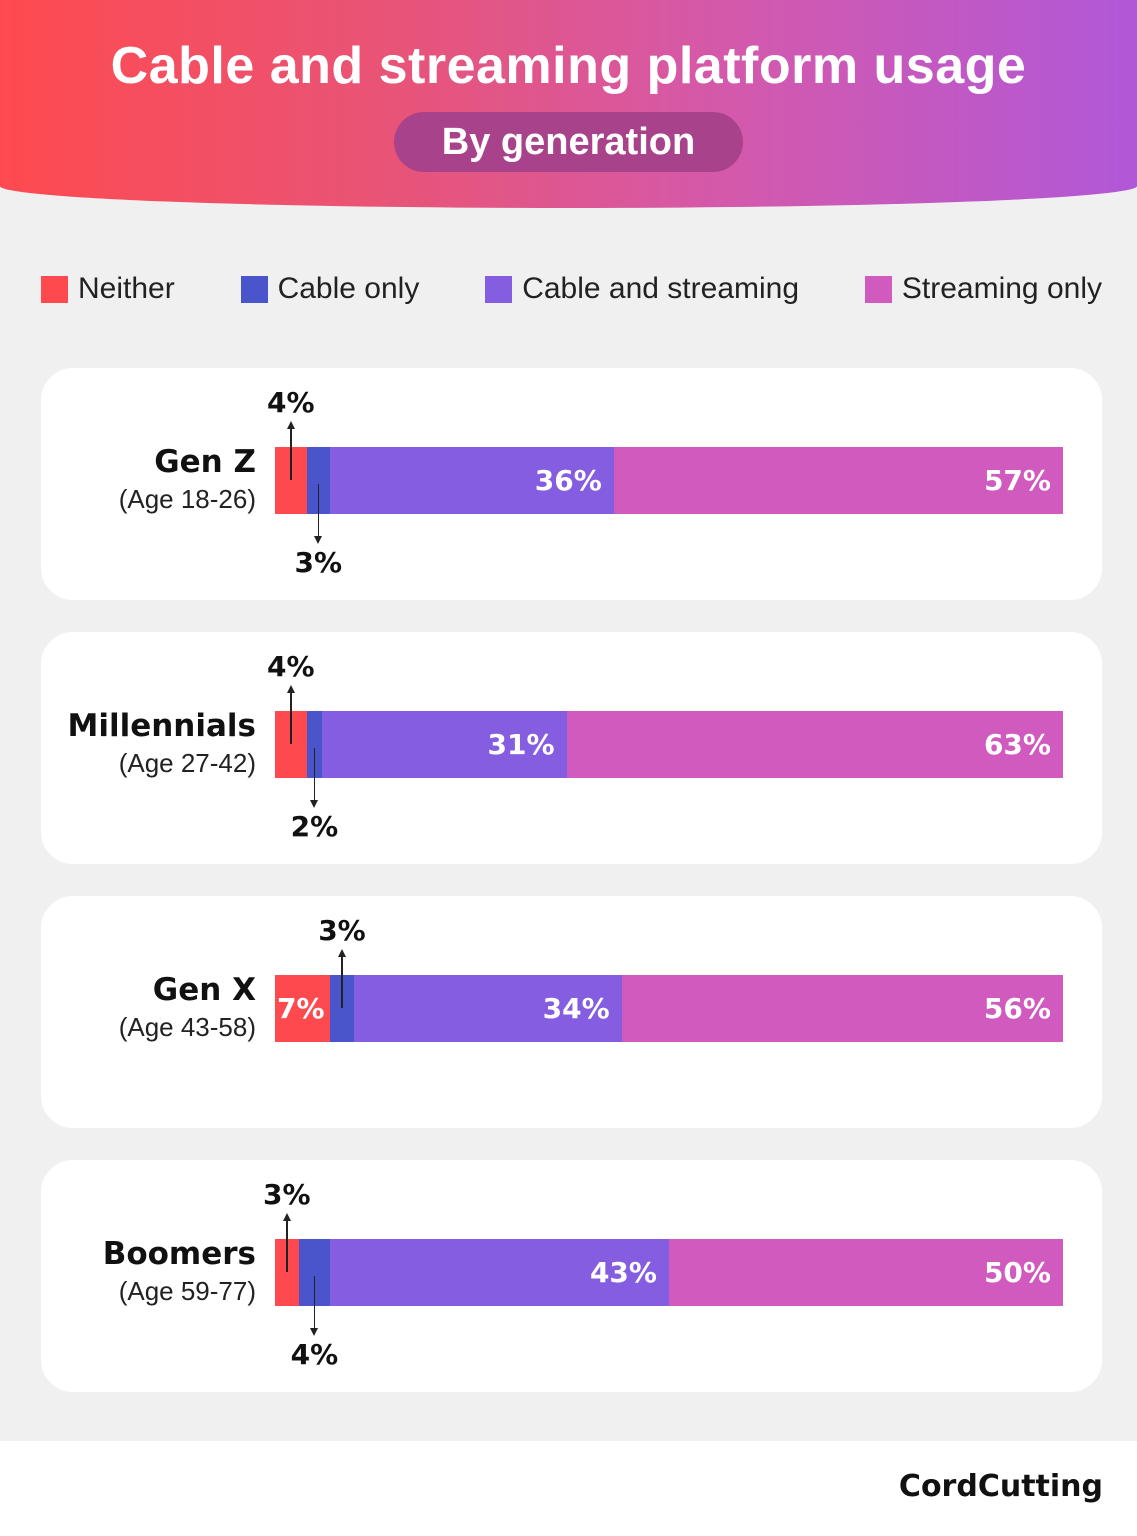 The image size is (1137, 1536). What do you see at coordinates (568, 66) in the screenshot?
I see `chart-title: Cable and streaming platform usage` at bounding box center [568, 66].